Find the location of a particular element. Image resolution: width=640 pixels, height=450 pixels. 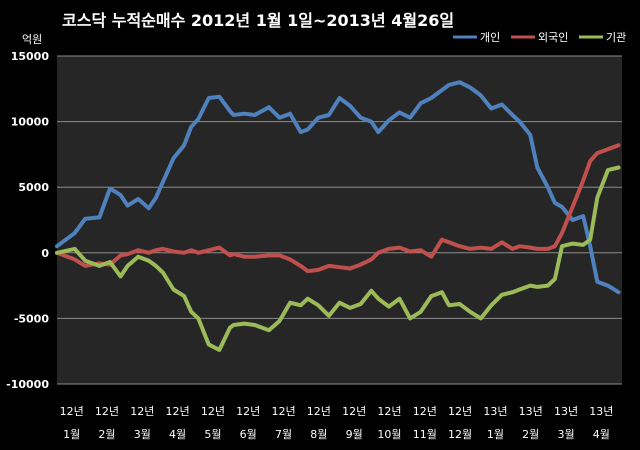

x-tick-label-month: 8월 is located at coordinates (318, 434).